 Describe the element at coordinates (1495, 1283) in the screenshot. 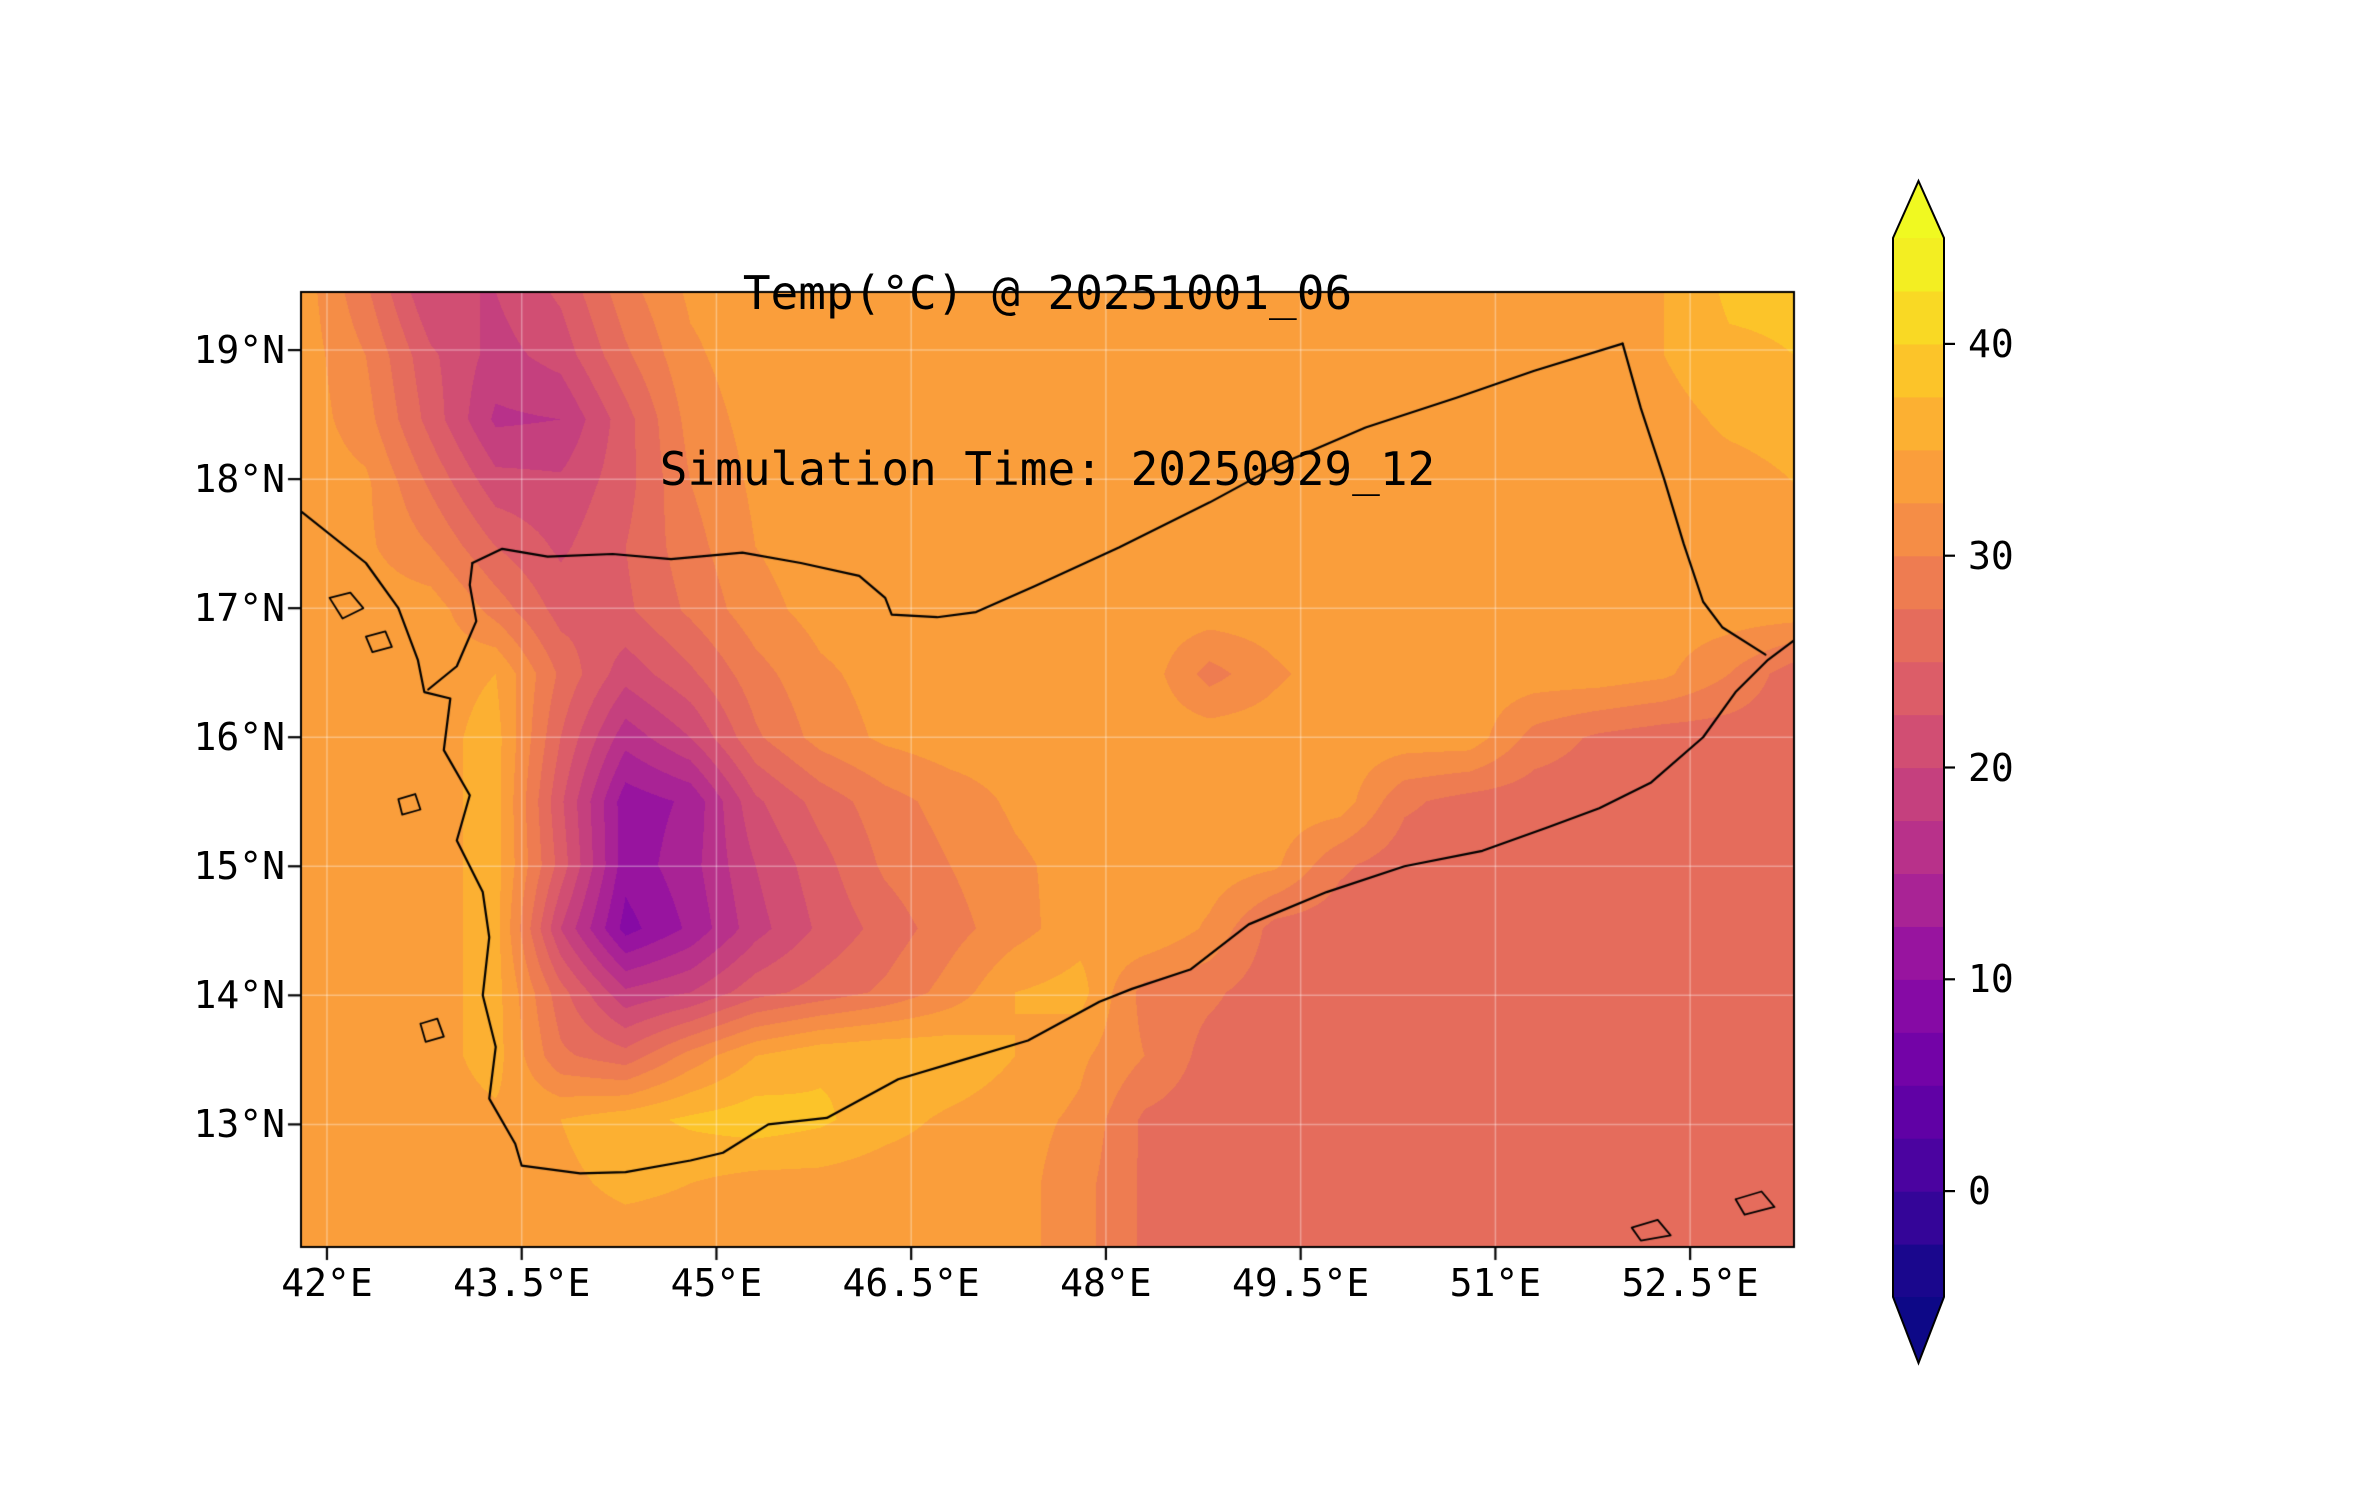

I see `x-tick-label: 51°E` at that location.